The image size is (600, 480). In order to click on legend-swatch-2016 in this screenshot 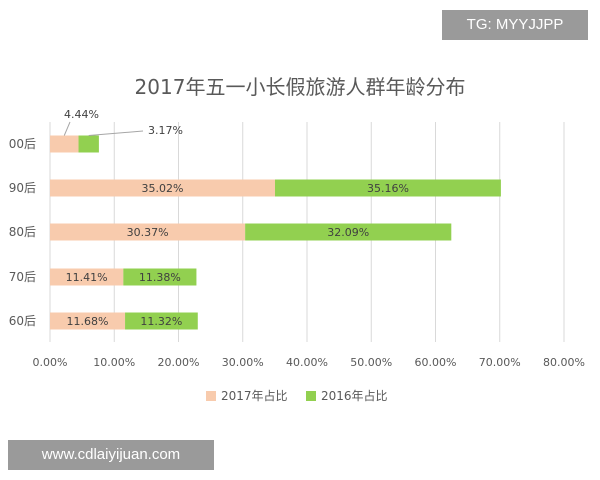, I will do `click(311, 396)`.